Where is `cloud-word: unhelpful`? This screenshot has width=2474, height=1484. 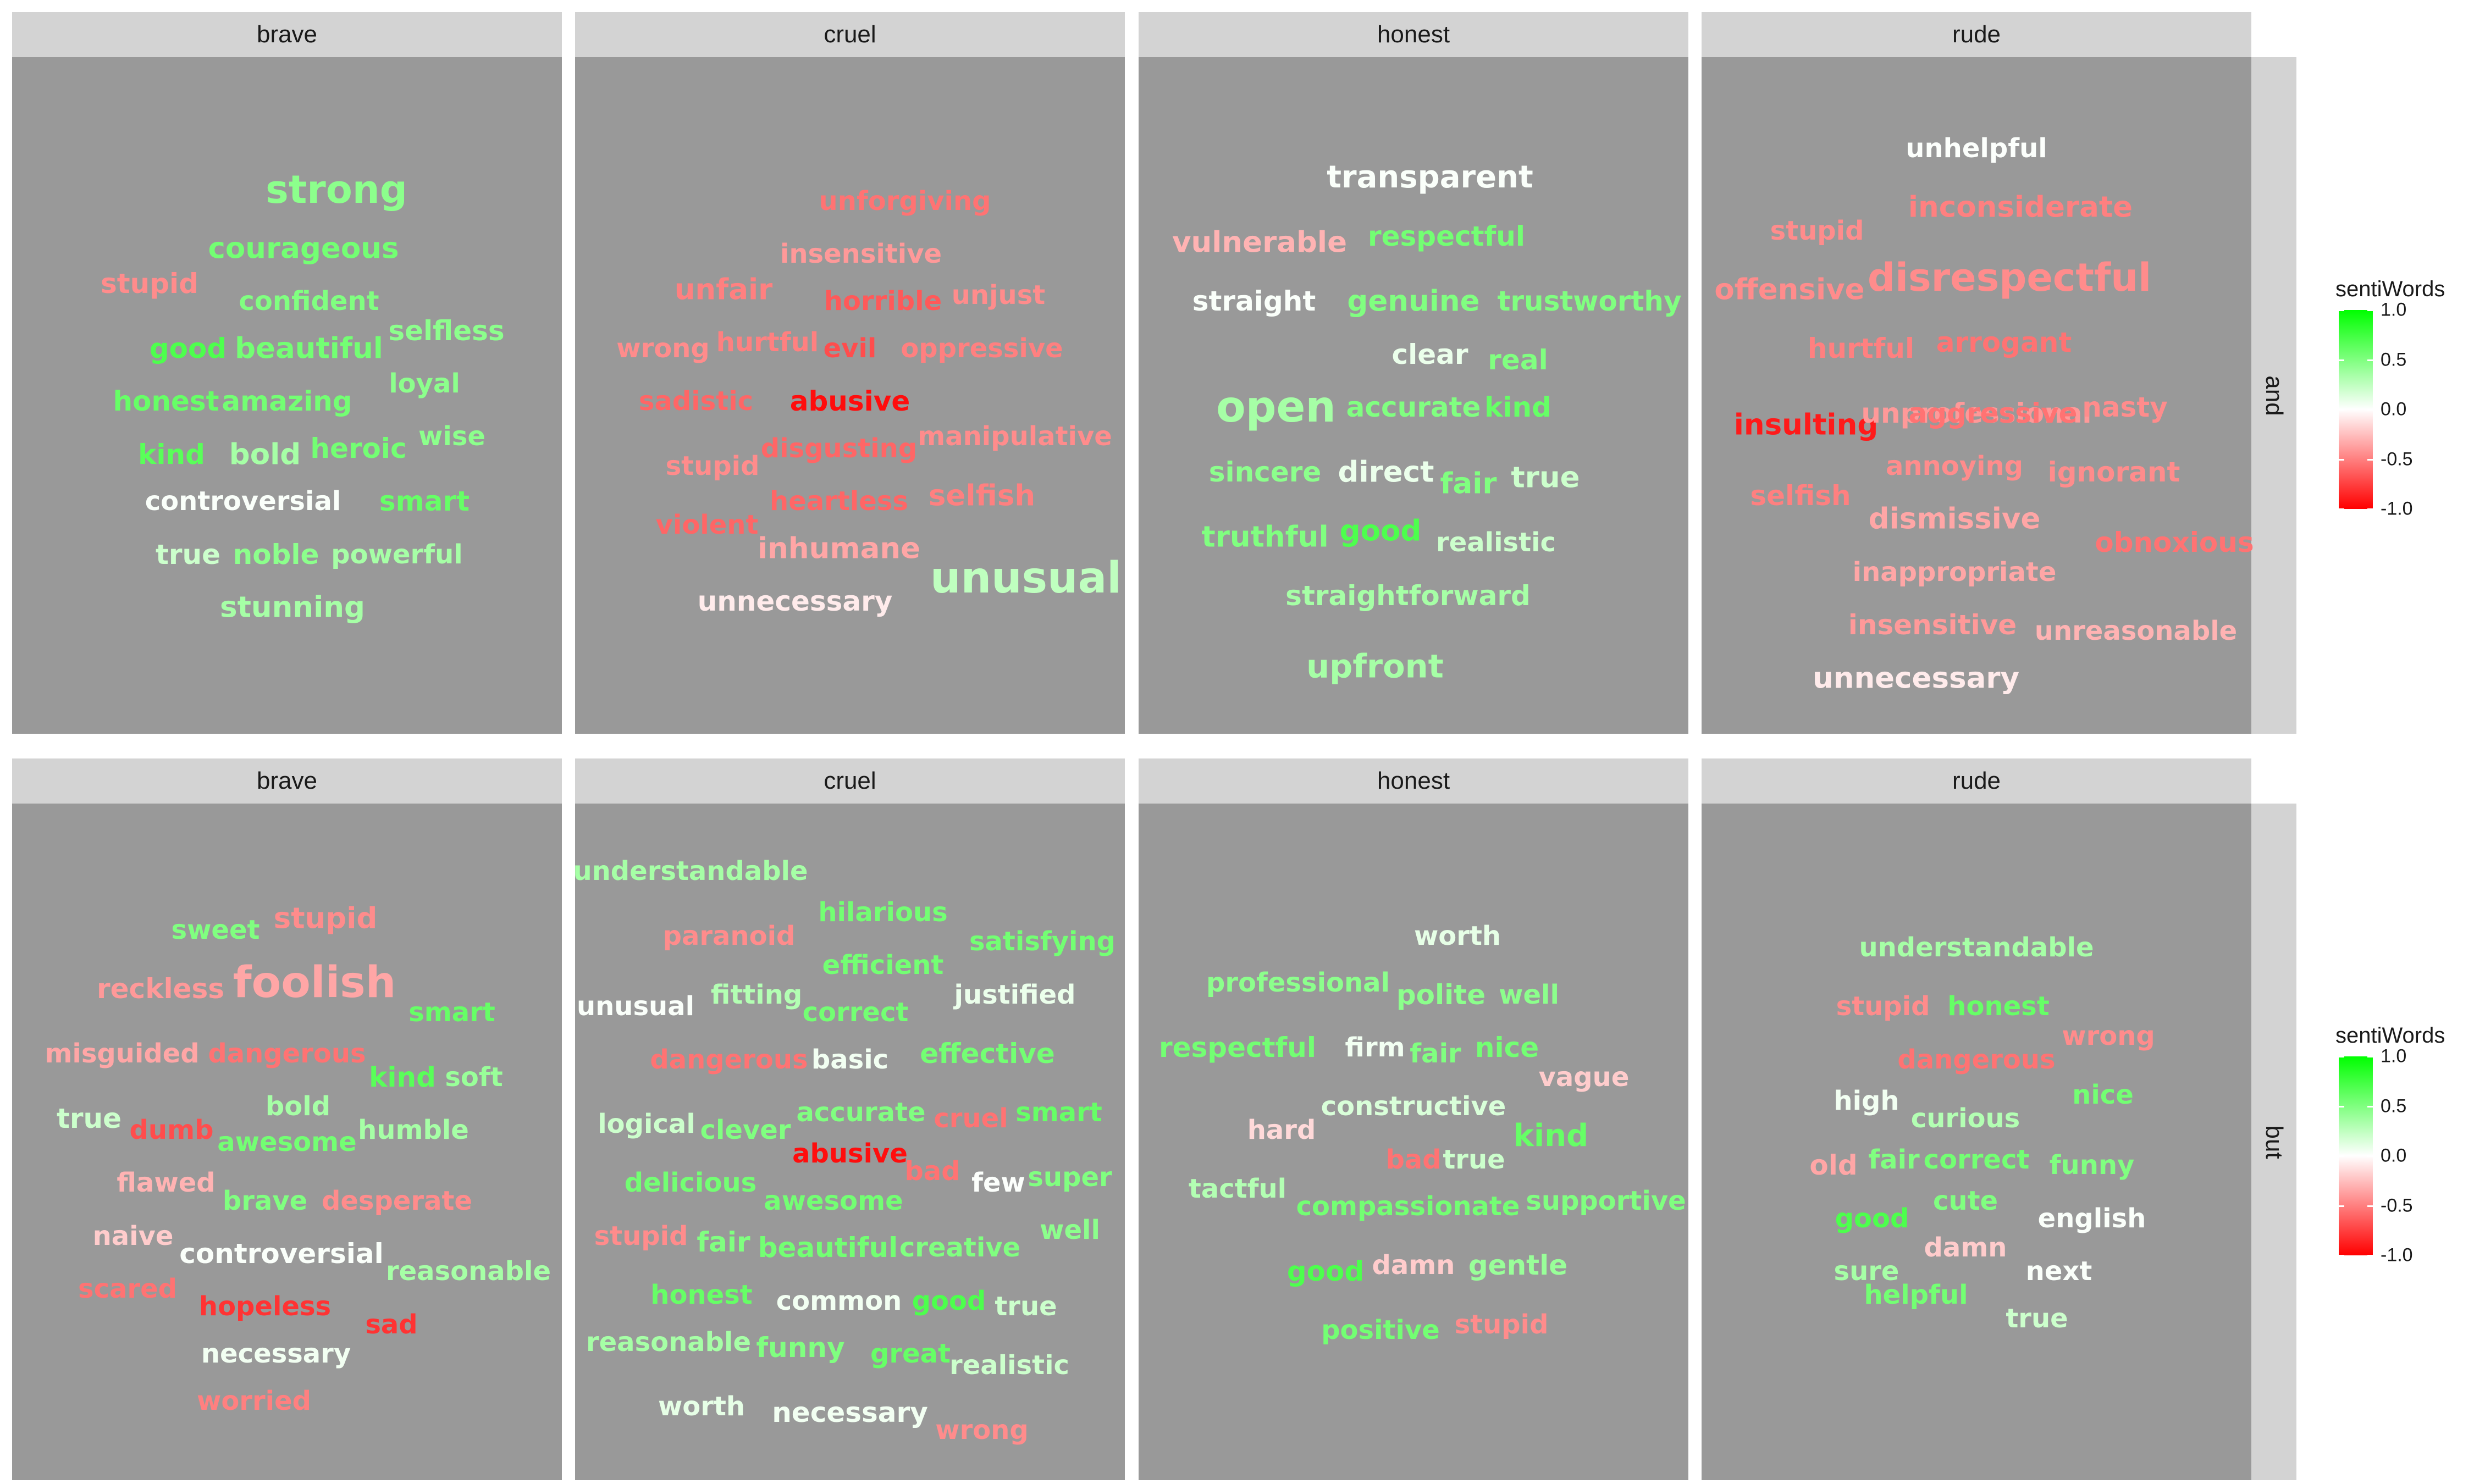
cloud-word: unhelpful is located at coordinates (1977, 148).